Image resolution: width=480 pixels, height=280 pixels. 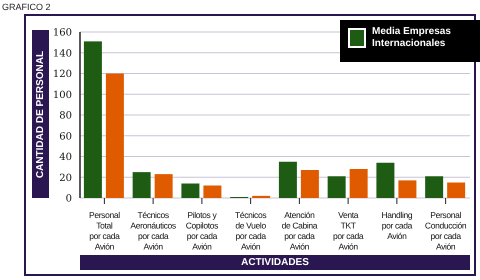 What do you see at coordinates (62, 33) in the screenshot?
I see `y-tick-label: 160` at bounding box center [62, 33].